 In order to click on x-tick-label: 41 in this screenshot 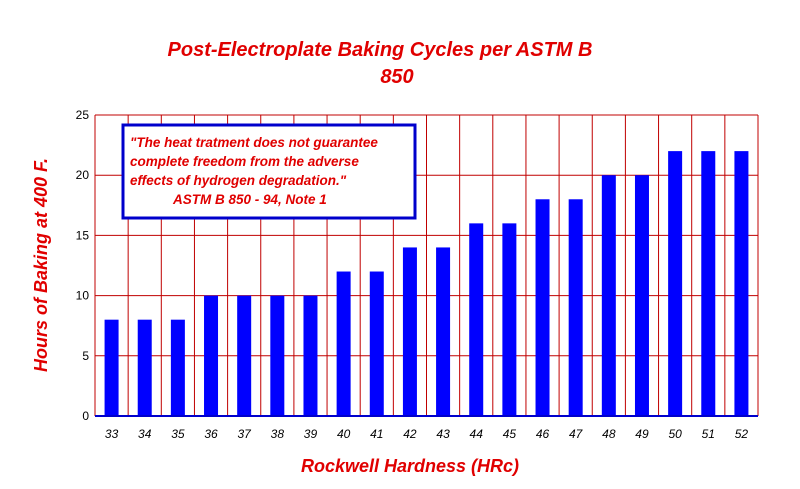, I will do `click(376, 434)`.